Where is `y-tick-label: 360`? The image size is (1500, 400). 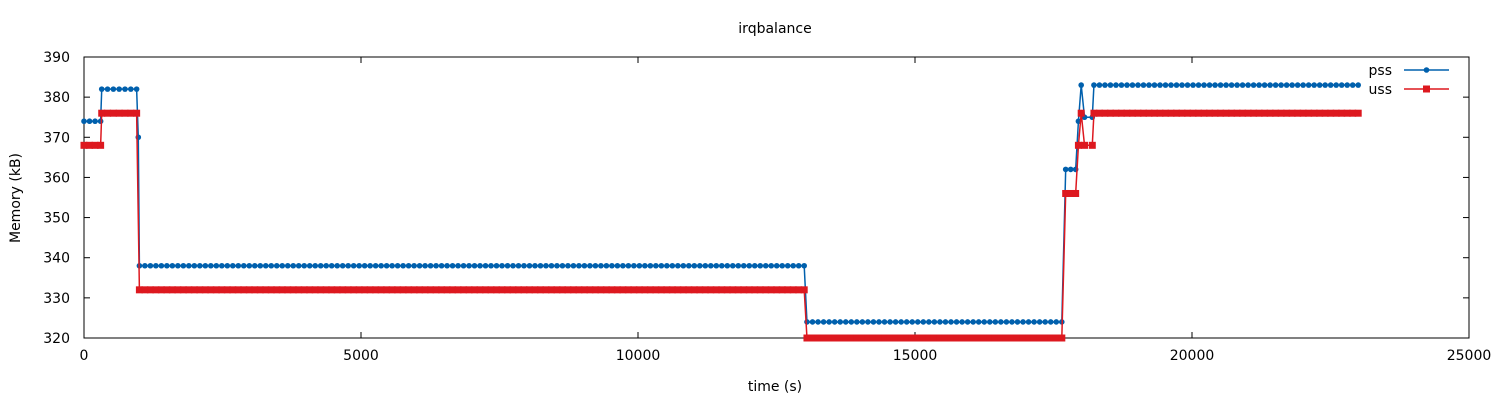 y-tick-label: 360 is located at coordinates (56, 178).